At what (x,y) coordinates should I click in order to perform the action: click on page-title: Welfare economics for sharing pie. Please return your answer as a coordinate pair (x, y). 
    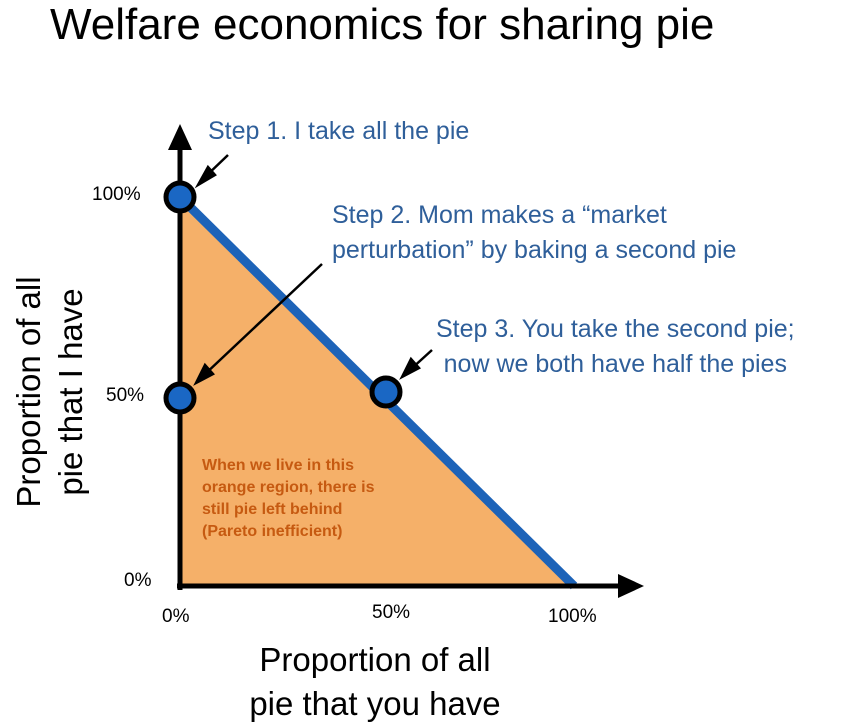
    Looking at the image, I should click on (382, 24).